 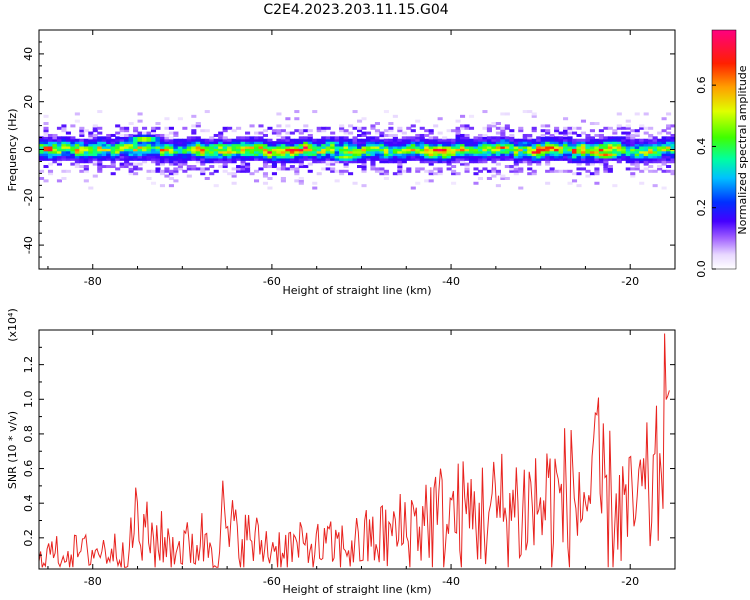 What do you see at coordinates (451, 581) in the screenshot?
I see `snr-x-tick-label: -40` at bounding box center [451, 581].